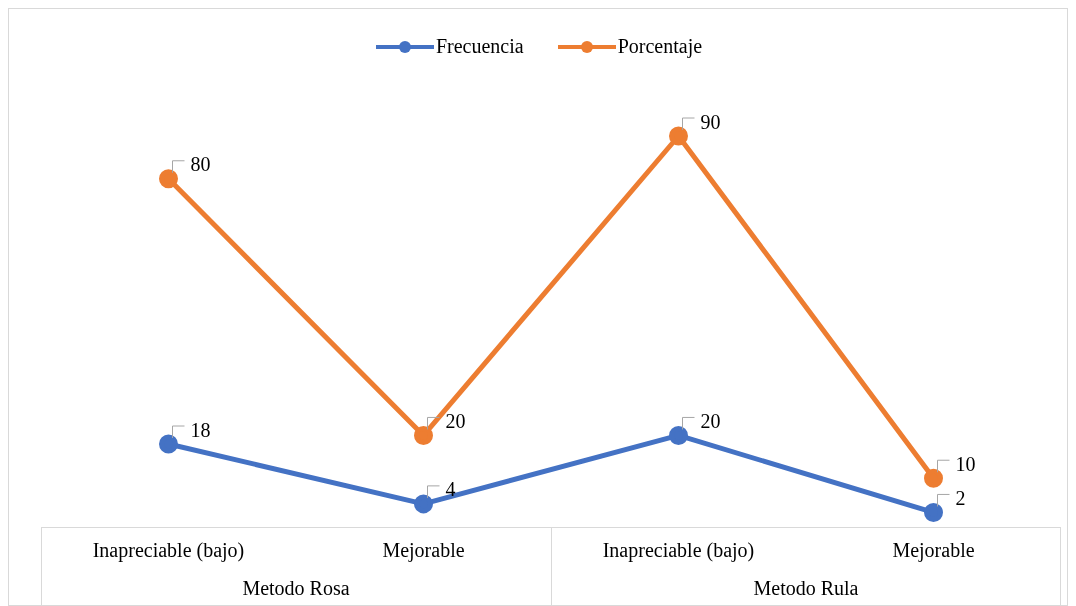 The height and width of the screenshot is (606, 1076). What do you see at coordinates (660, 46) in the screenshot?
I see `legend-label: Porcentaje` at bounding box center [660, 46].